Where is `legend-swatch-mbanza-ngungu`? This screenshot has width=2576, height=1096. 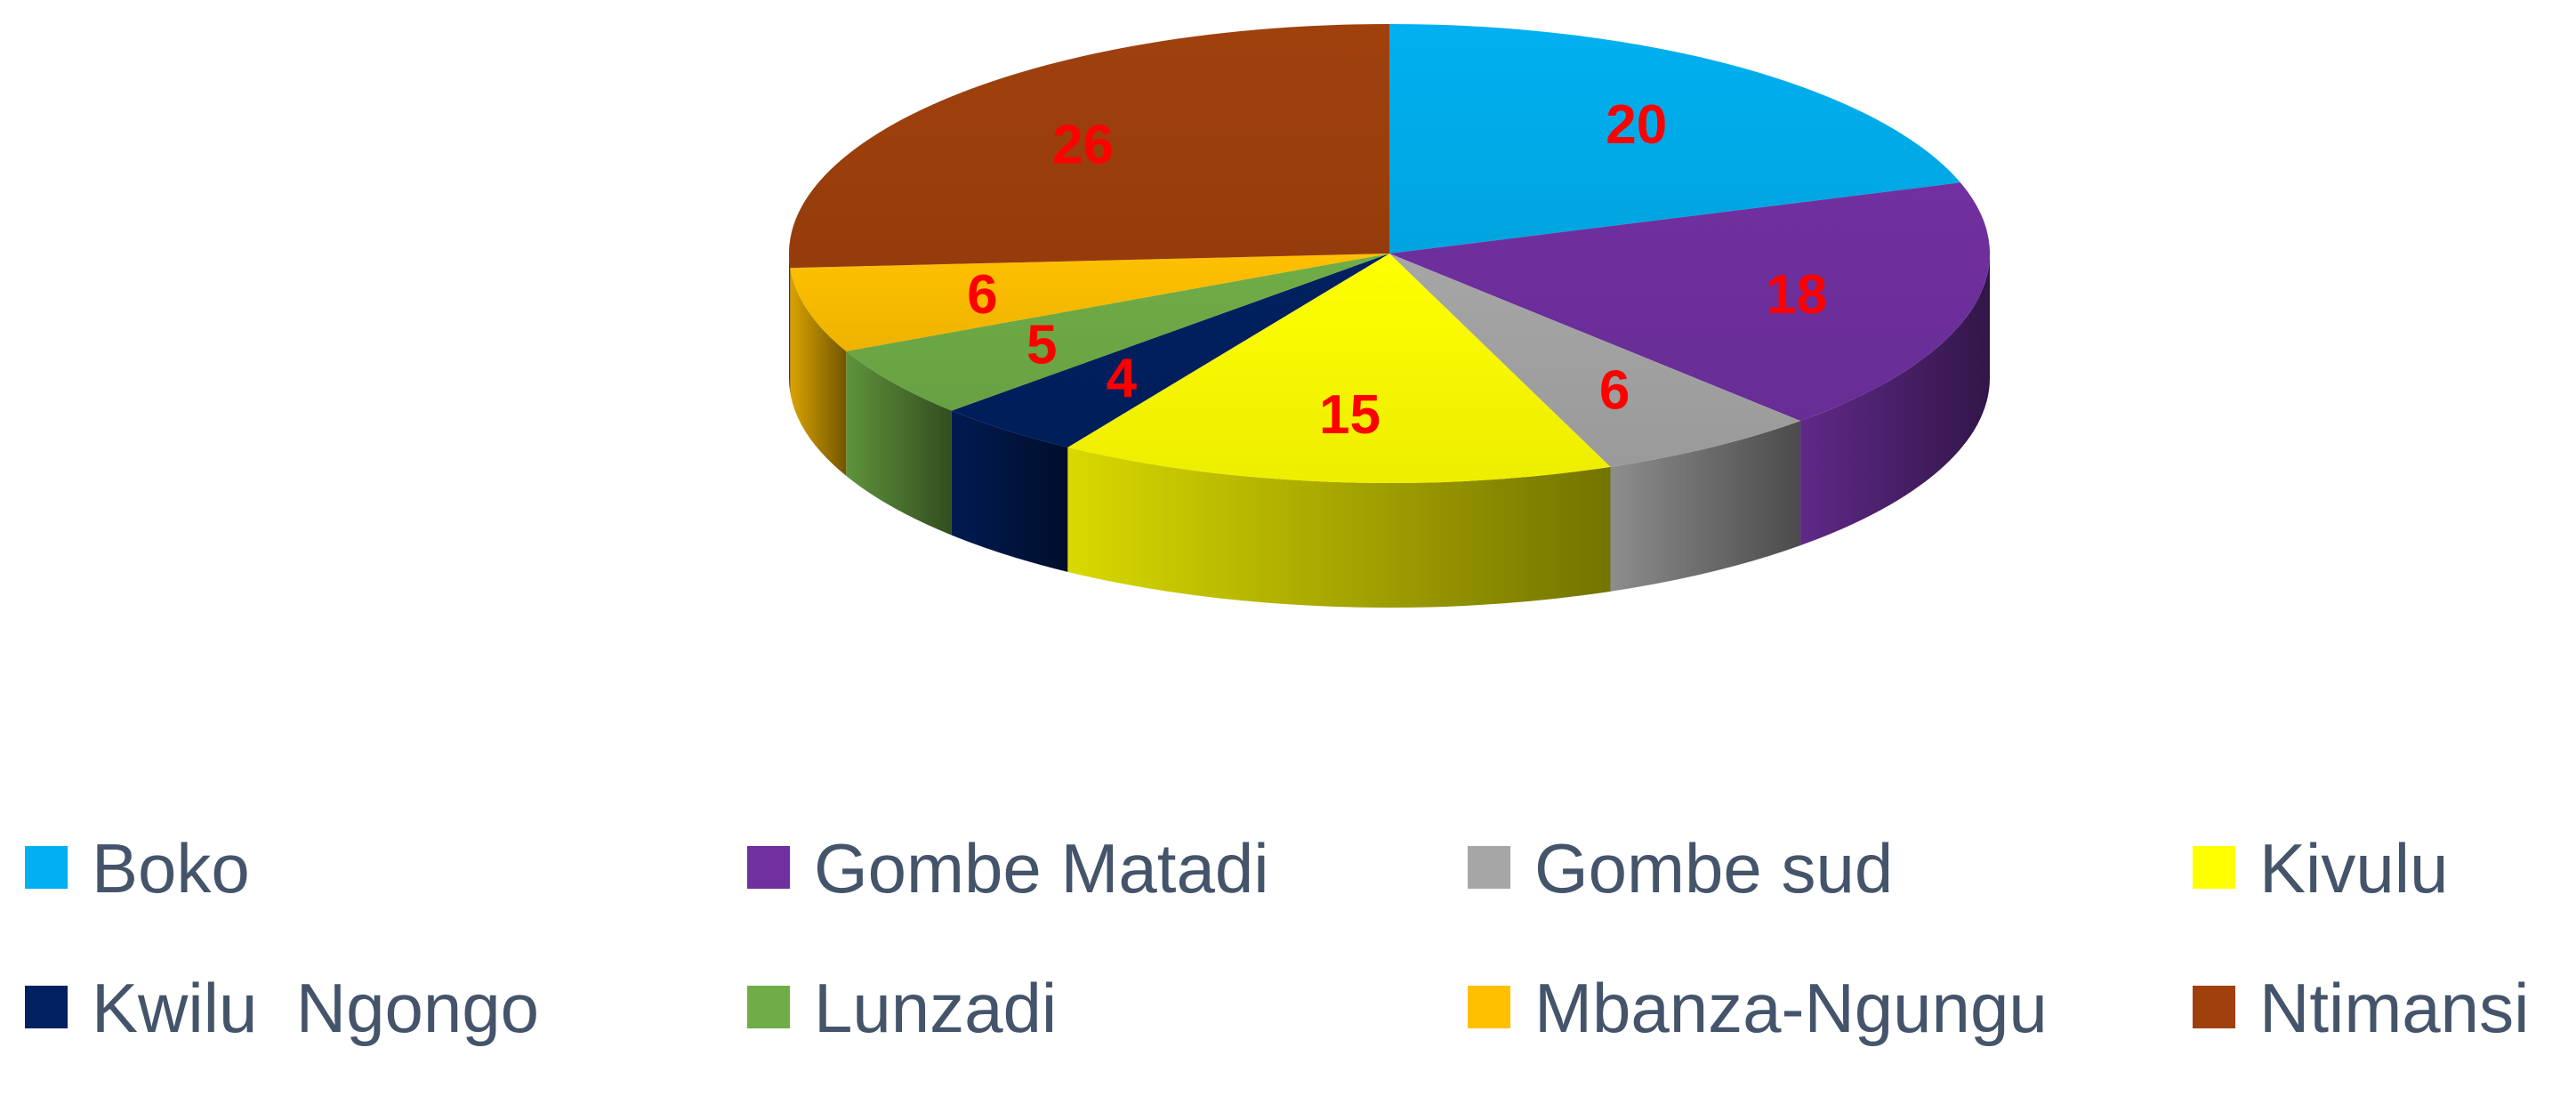 legend-swatch-mbanza-ngungu is located at coordinates (1489, 1007).